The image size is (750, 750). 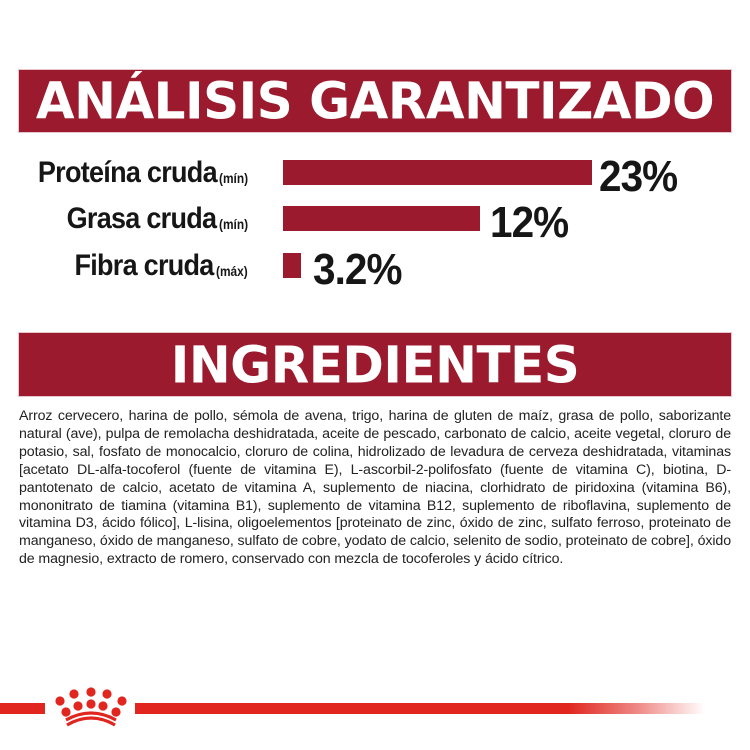 I want to click on nutrient-row-fat: Grasa cruda (mín) 12%, so click(x=375, y=222).